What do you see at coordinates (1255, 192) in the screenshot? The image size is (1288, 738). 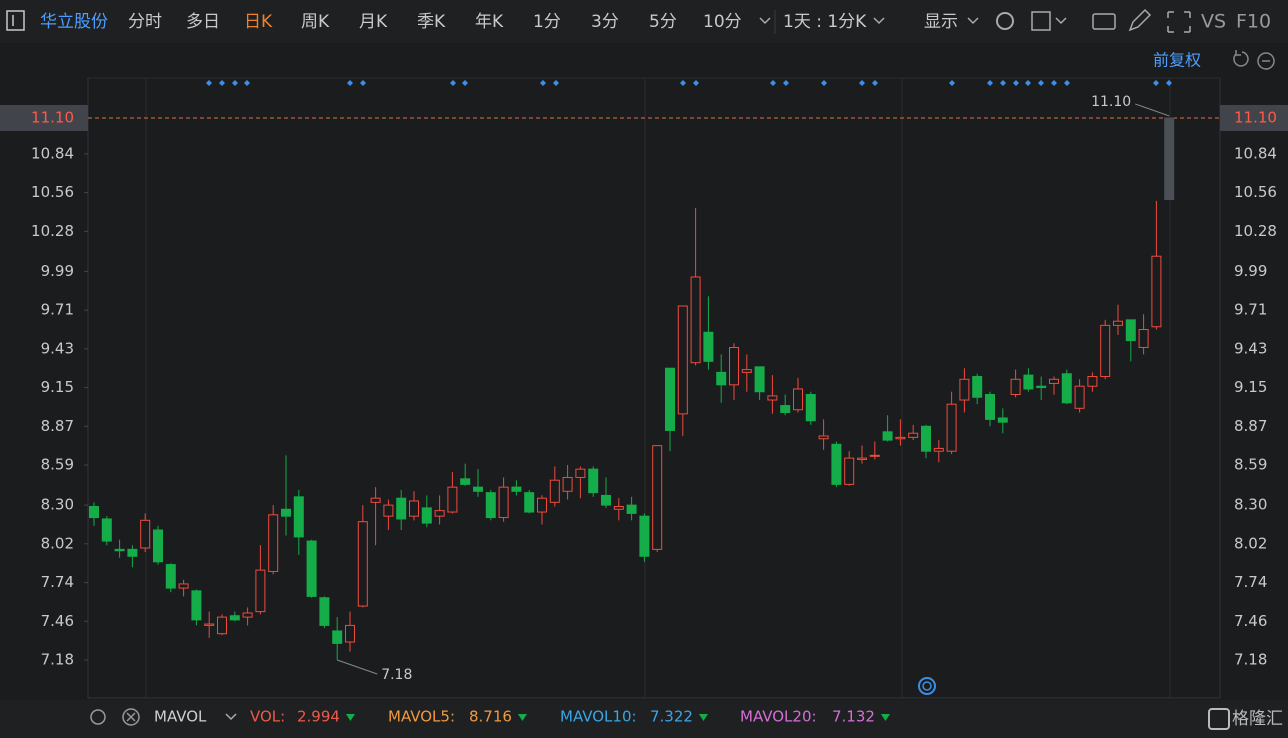 I see `y-tick-label-right: 10.56` at bounding box center [1255, 192].